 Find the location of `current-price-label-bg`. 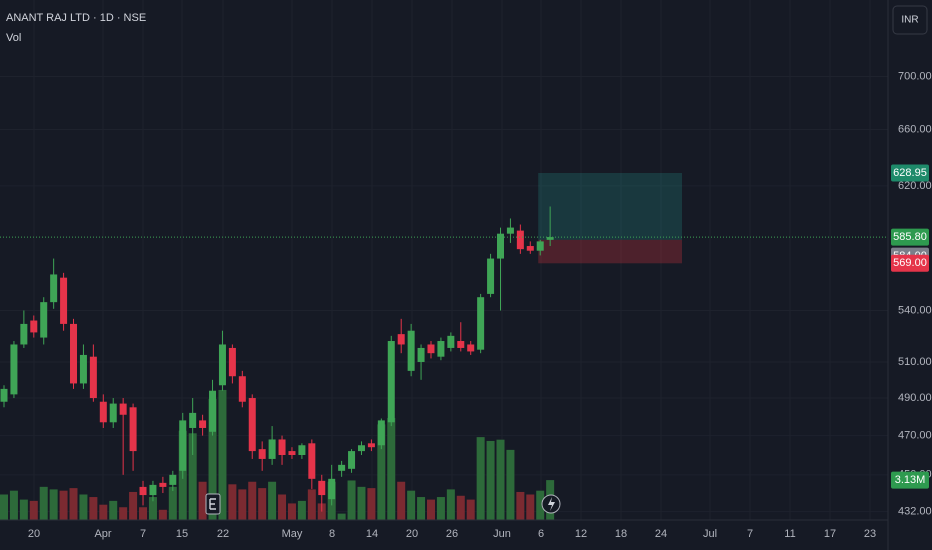

current-price-label-bg is located at coordinates (910, 237).